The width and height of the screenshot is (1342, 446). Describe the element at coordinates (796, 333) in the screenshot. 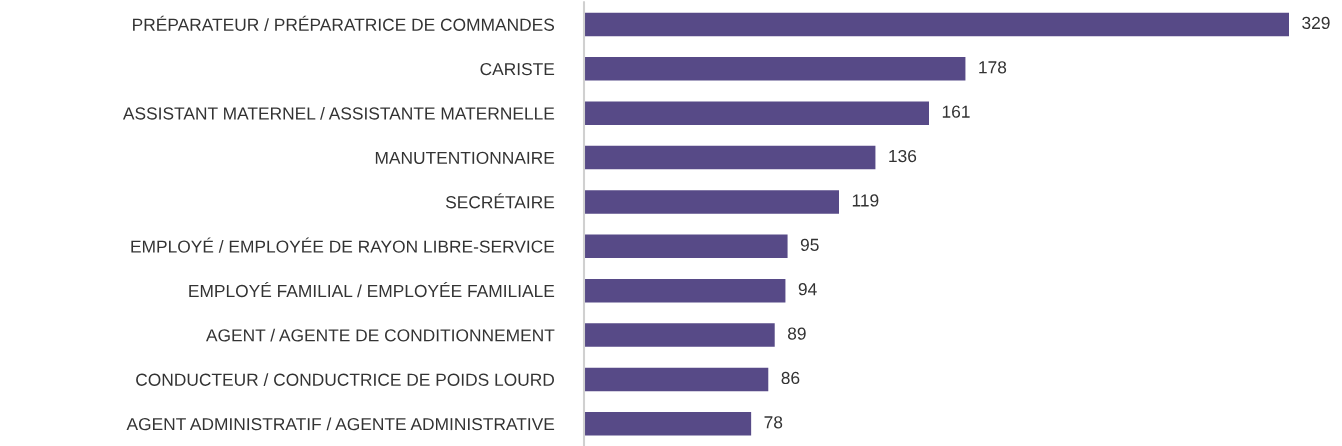

I see `data-label: 89` at that location.